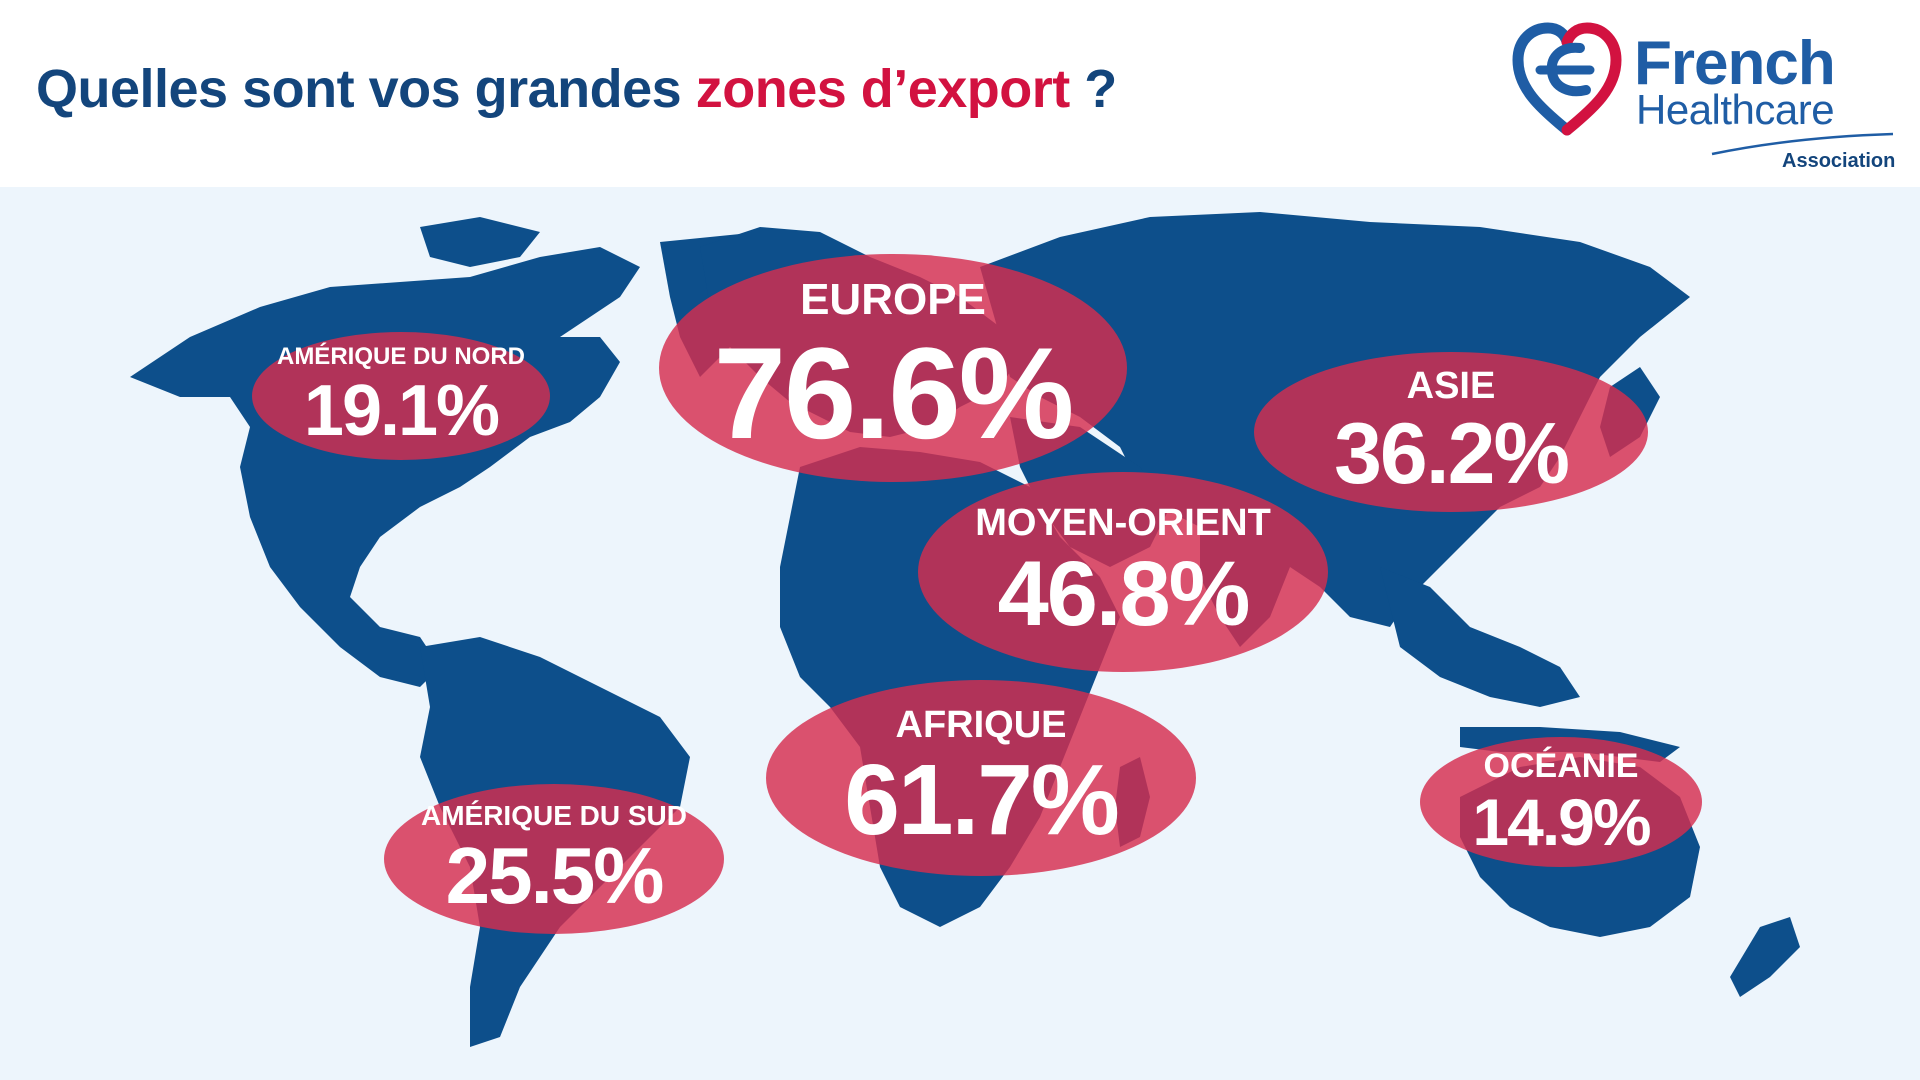 Image resolution: width=1920 pixels, height=1080 pixels. Describe the element at coordinates (893, 299) in the screenshot. I see `region-label: EUROPE` at that location.